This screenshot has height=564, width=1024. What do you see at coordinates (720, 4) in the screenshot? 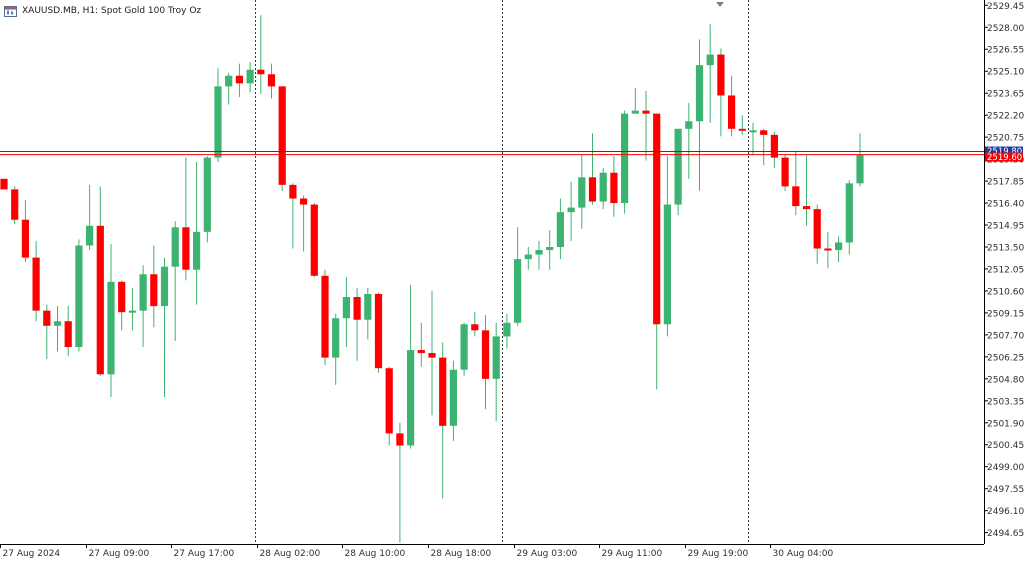
I see `scroll-marker-icon` at bounding box center [720, 4].